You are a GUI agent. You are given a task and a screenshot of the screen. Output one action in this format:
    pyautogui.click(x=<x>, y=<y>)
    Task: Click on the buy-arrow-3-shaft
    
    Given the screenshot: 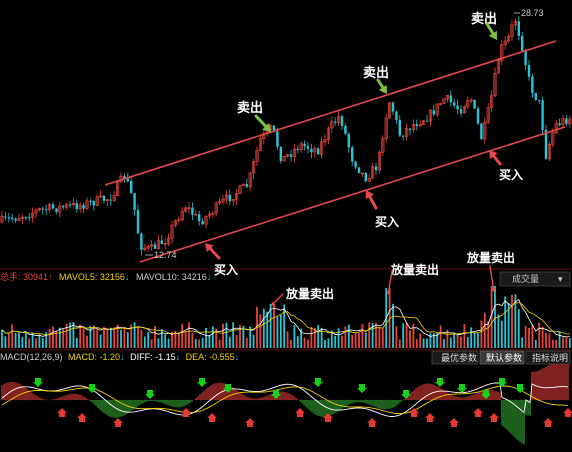 What is the action you would take?
    pyautogui.click(x=497, y=160)
    